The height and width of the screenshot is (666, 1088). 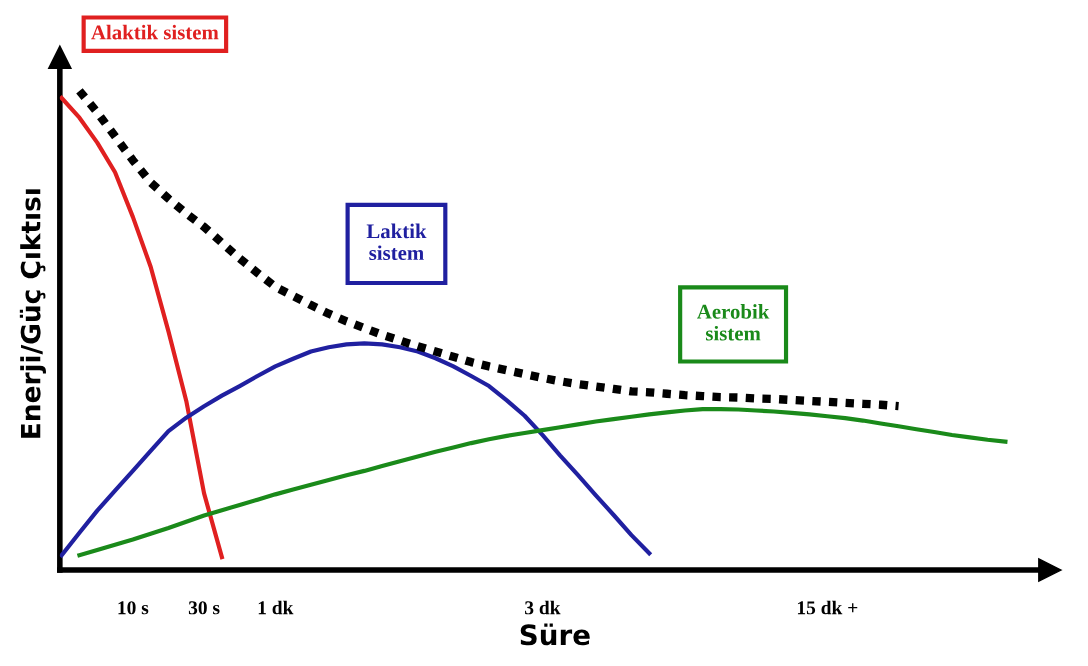 What do you see at coordinates (133, 608) in the screenshot?
I see `x-tick-label: 10 s` at bounding box center [133, 608].